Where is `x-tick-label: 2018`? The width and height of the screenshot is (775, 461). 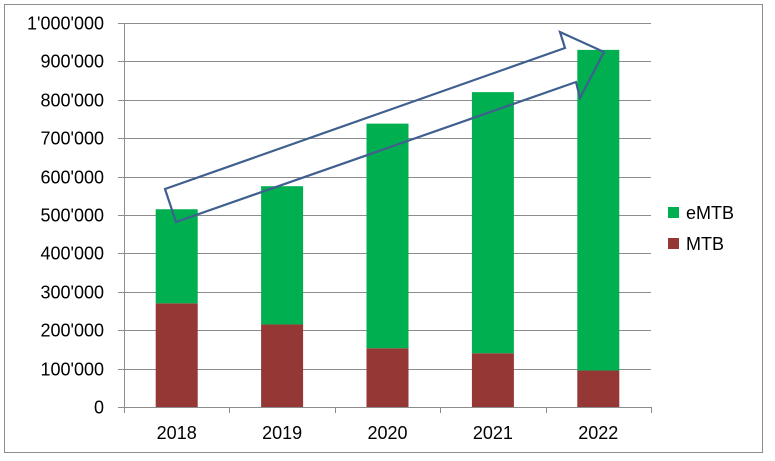
x-tick-label: 2018 is located at coordinates (177, 433).